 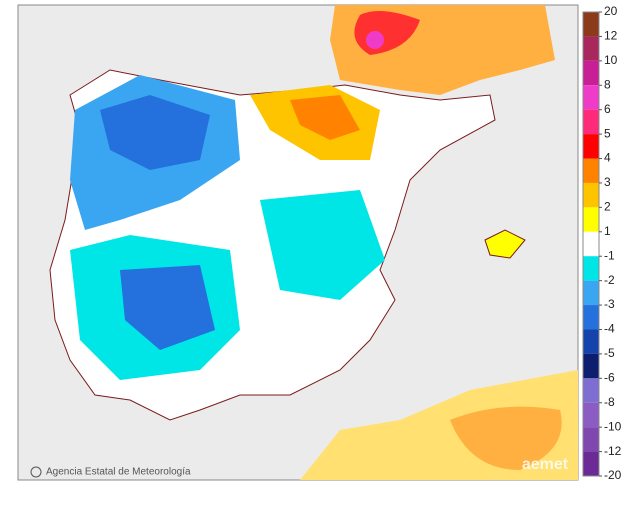 What do you see at coordinates (611, 60) in the screenshot?
I see `legend-label: 10` at bounding box center [611, 60].